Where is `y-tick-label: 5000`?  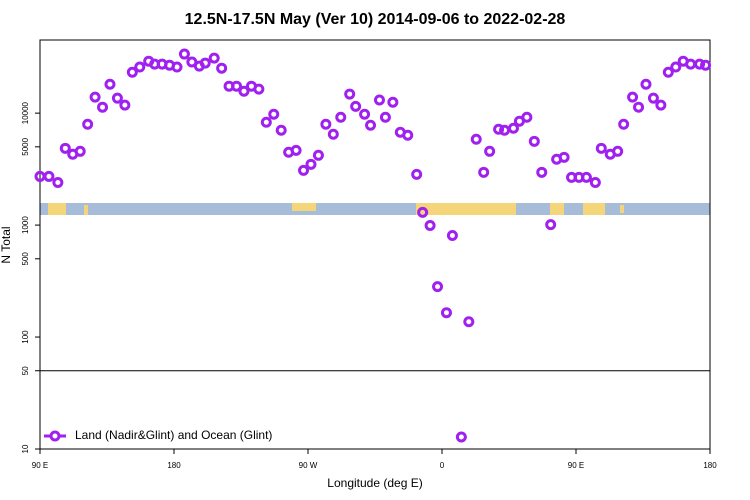
y-tick-label: 5000 is located at coordinates (25, 146).